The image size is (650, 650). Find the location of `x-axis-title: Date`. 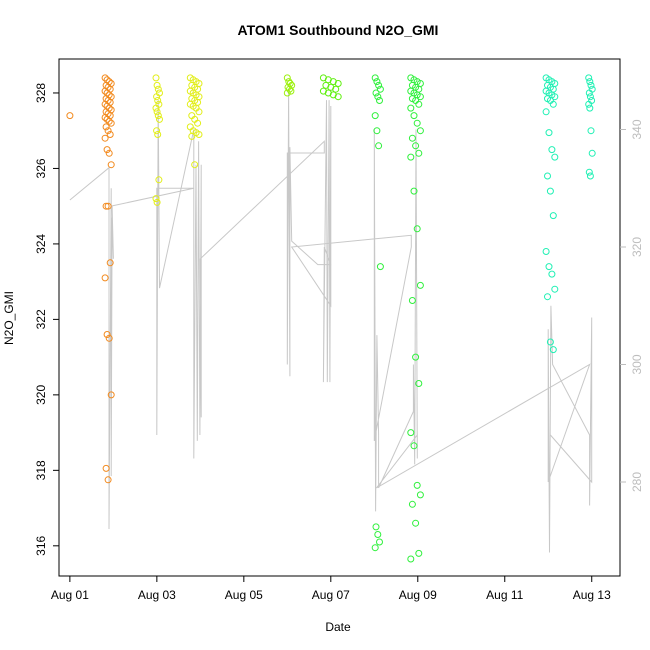

x-axis-title: Date is located at coordinates (338, 627).